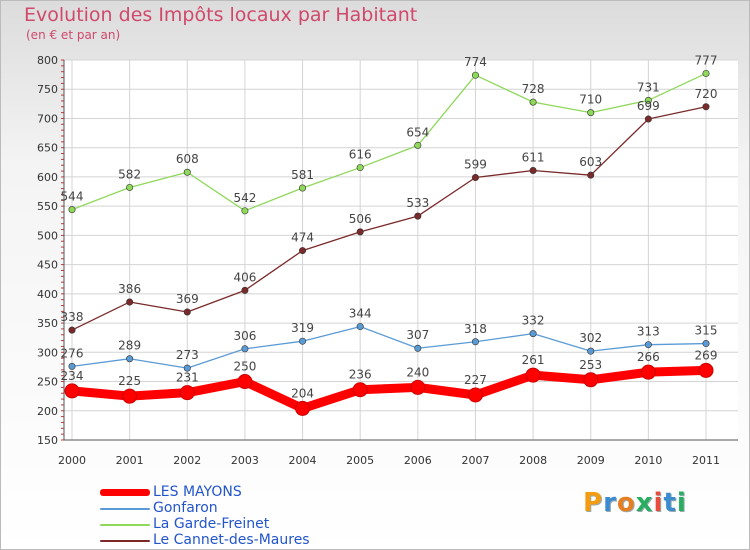 Image resolution: width=750 pixels, height=550 pixels. What do you see at coordinates (187, 378) in the screenshot?
I see `data-label: 231` at bounding box center [187, 378].